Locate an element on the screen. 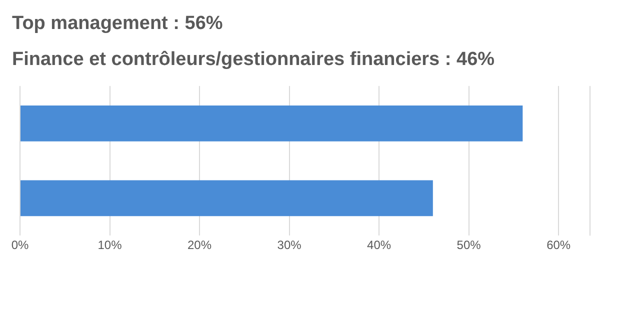 This screenshot has height=326, width=637. text: Top management : 56% is located at coordinates (118, 24).